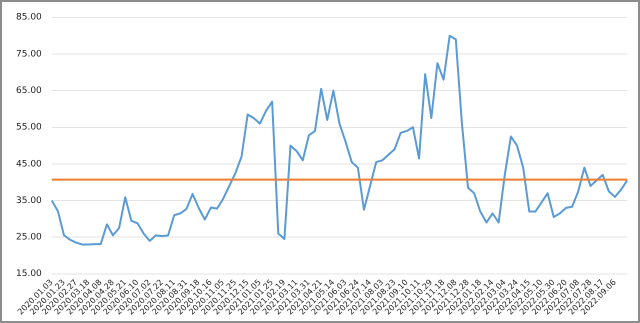 This screenshot has width=640, height=323. Describe the element at coordinates (29, 274) in the screenshot. I see `y-tick-label: 15.00` at that location.